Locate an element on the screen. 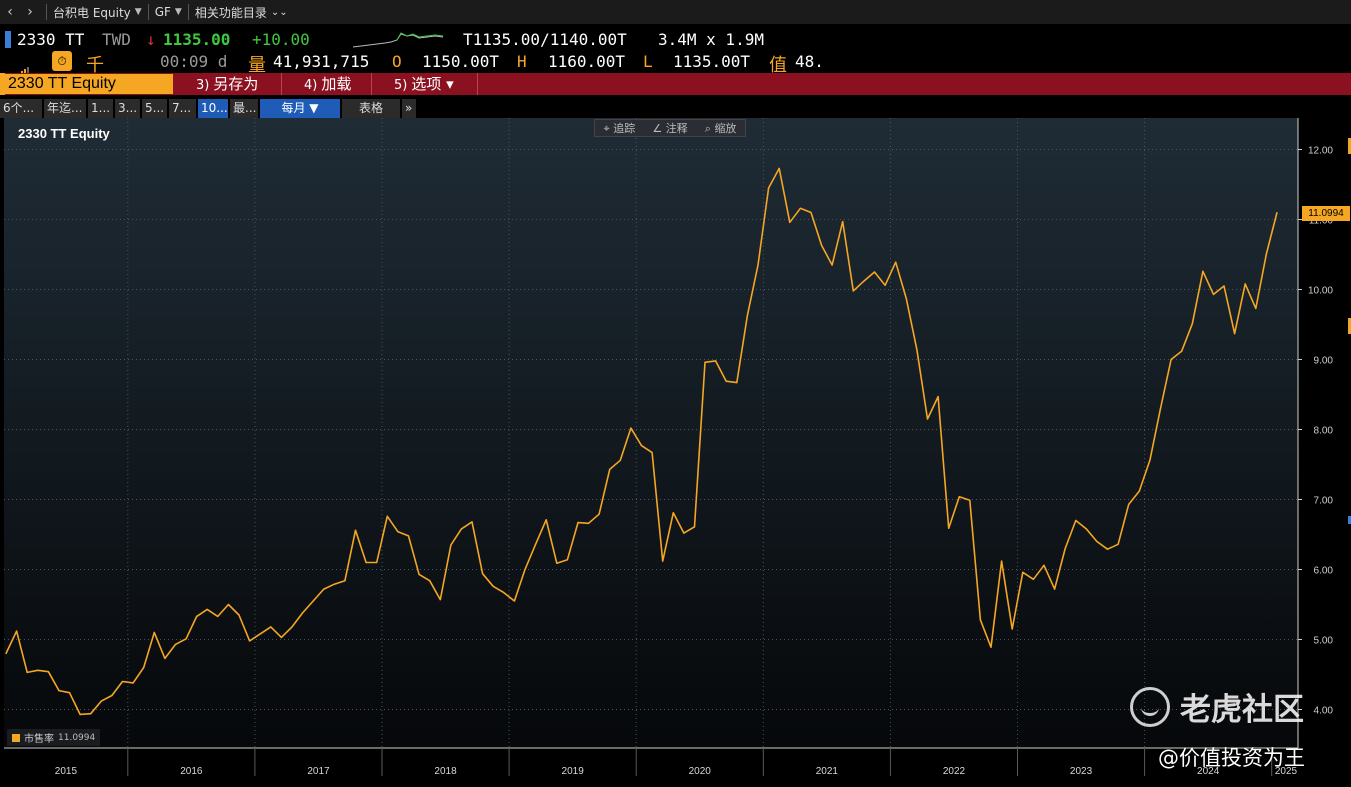 The height and width of the screenshot is (787, 1351). y-tick-label: 9.00 is located at coordinates (1324, 361).